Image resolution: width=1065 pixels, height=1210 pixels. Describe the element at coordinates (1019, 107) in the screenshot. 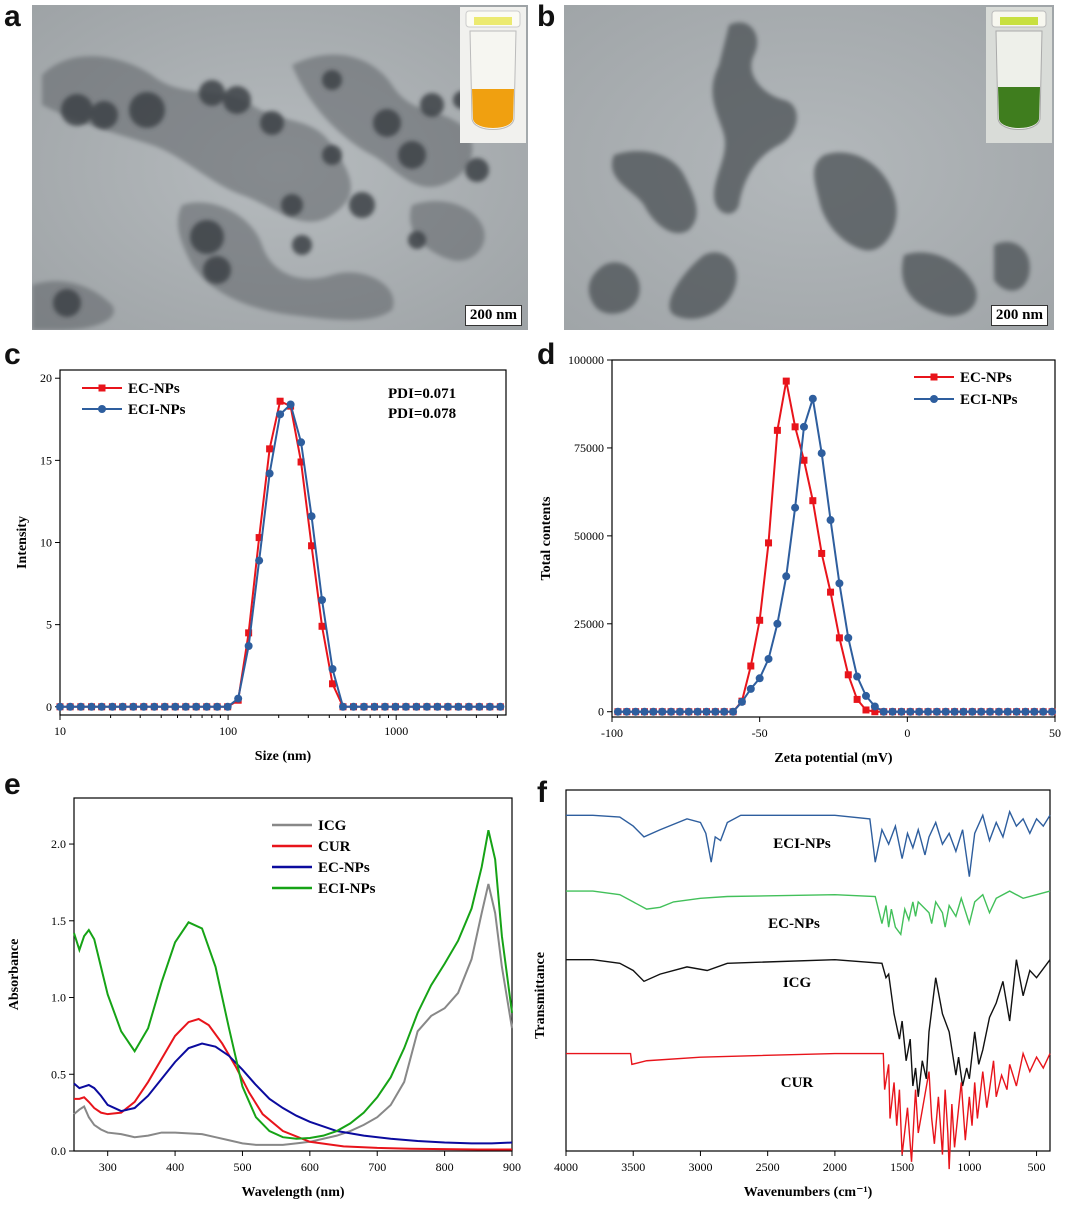

I see `vial-liquid-b` at that location.